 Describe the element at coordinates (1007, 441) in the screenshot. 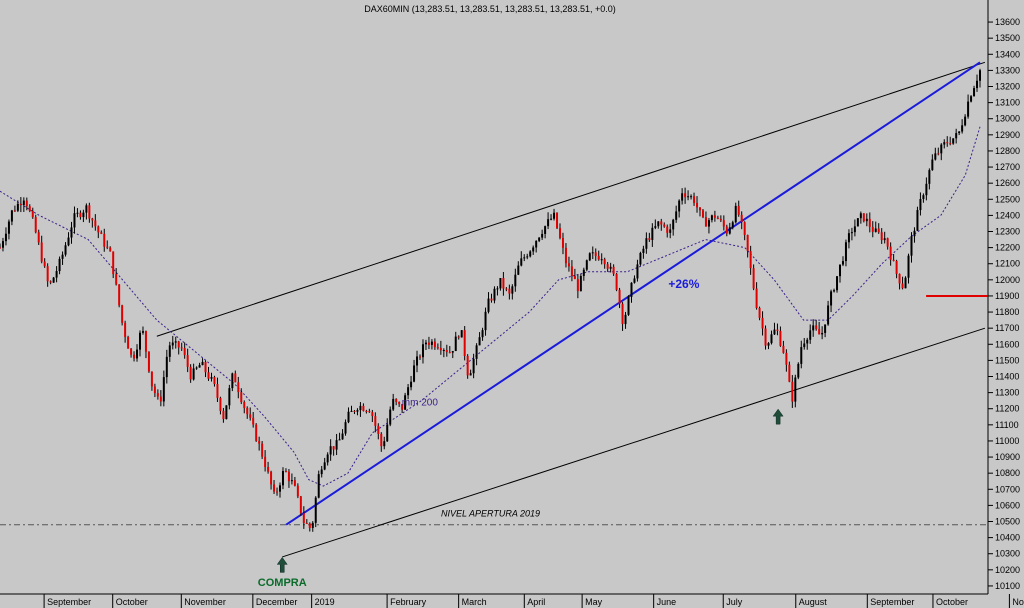

I see `y-tick-label: 11000` at that location.